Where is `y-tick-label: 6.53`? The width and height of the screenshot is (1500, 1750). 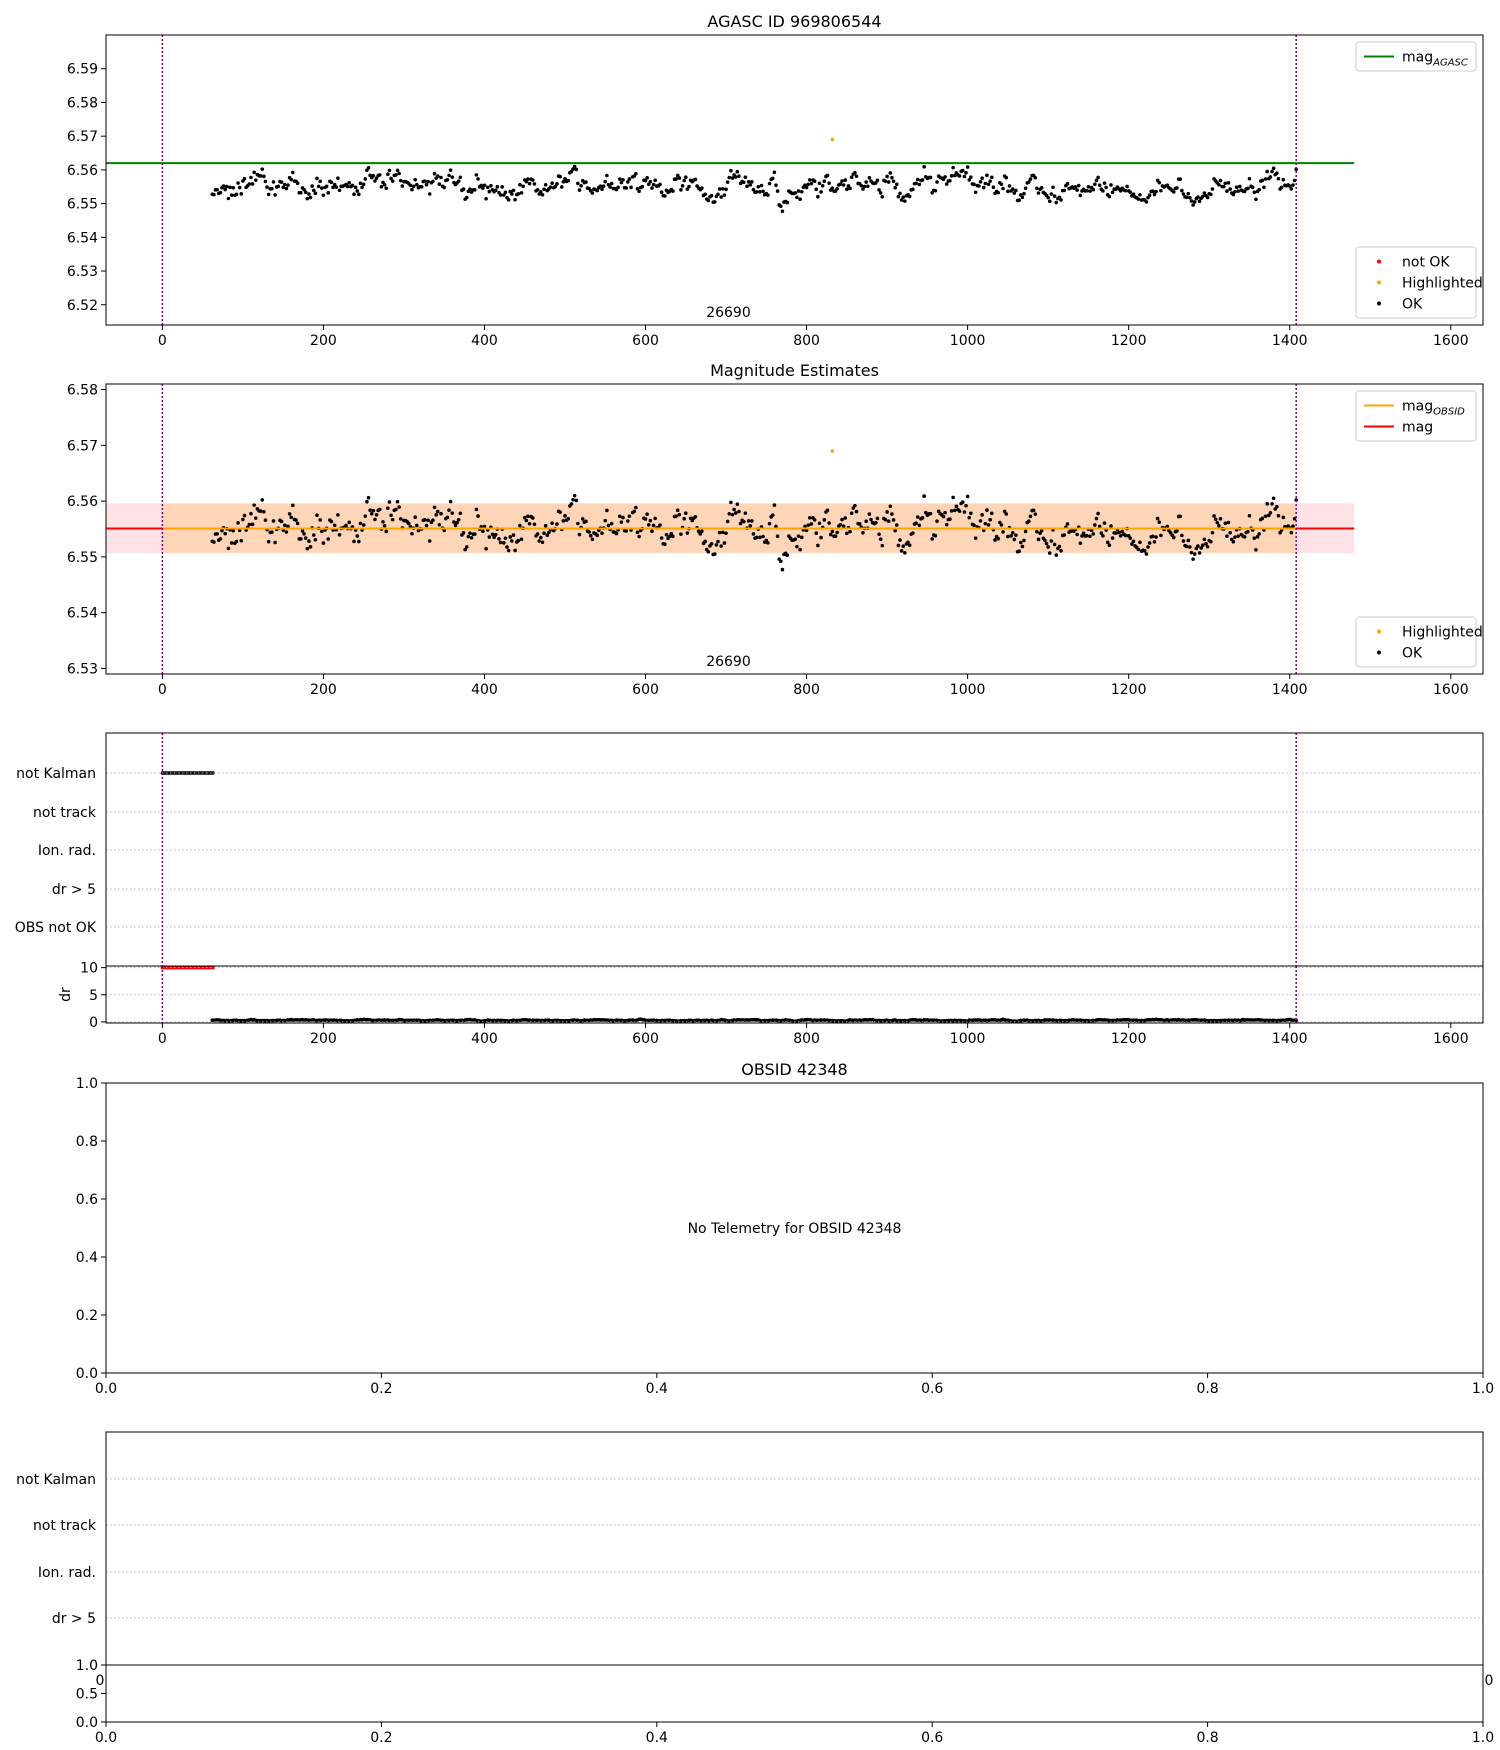 y-tick-label: 6.53 is located at coordinates (82, 669).